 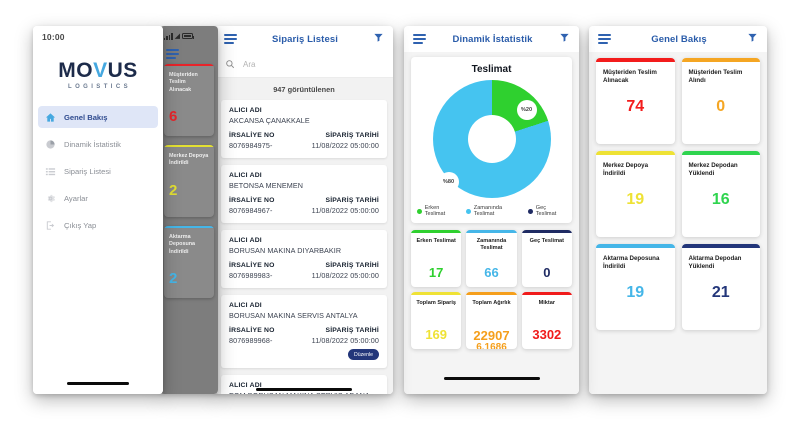 I want to click on logout-icon, so click(x=50, y=225).